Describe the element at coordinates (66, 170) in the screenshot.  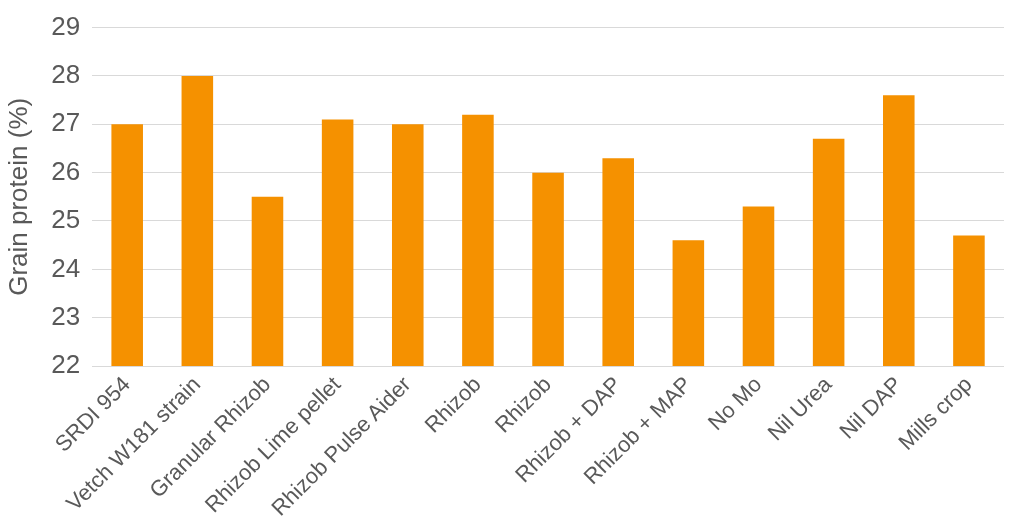
I see `y-tick-label: 26` at that location.